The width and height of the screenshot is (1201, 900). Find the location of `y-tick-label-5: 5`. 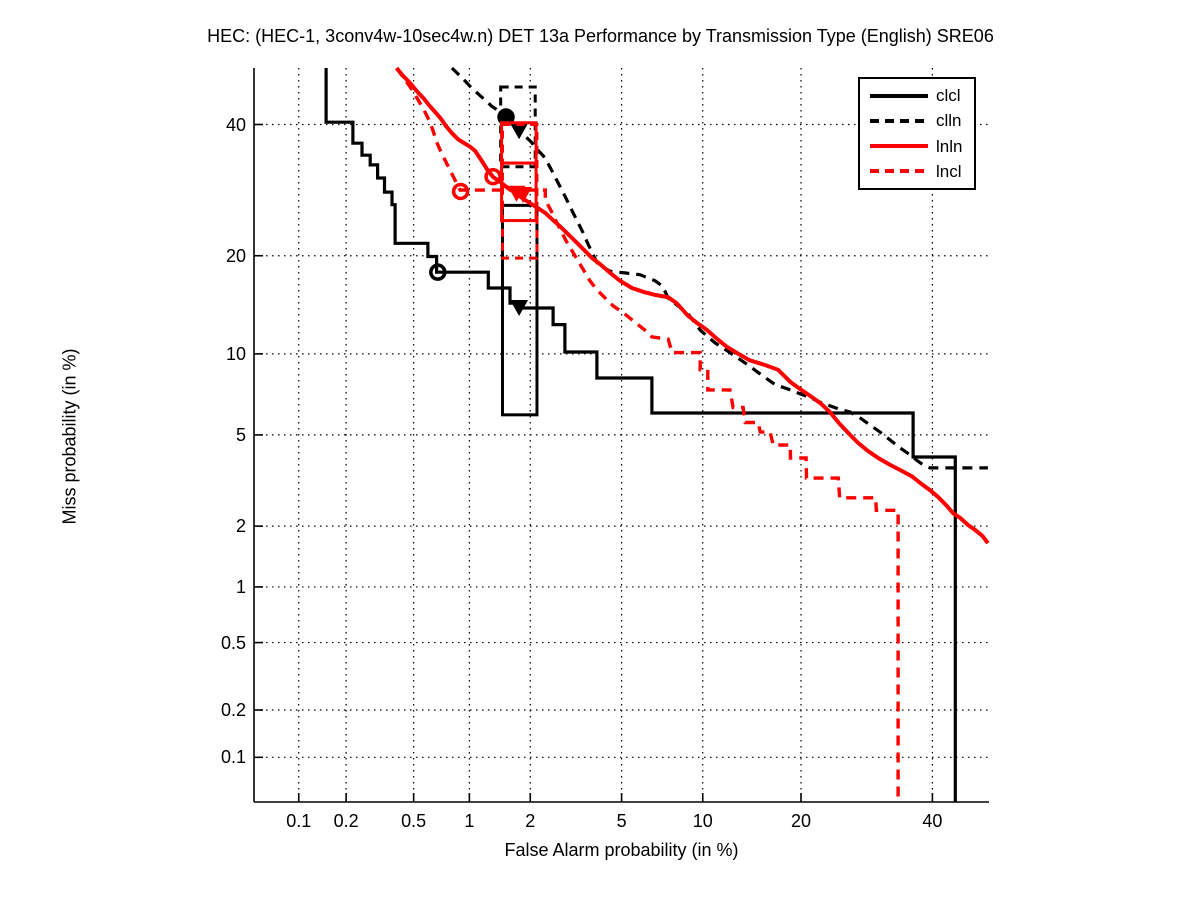

y-tick-label-5: 5 is located at coordinates (240, 434).